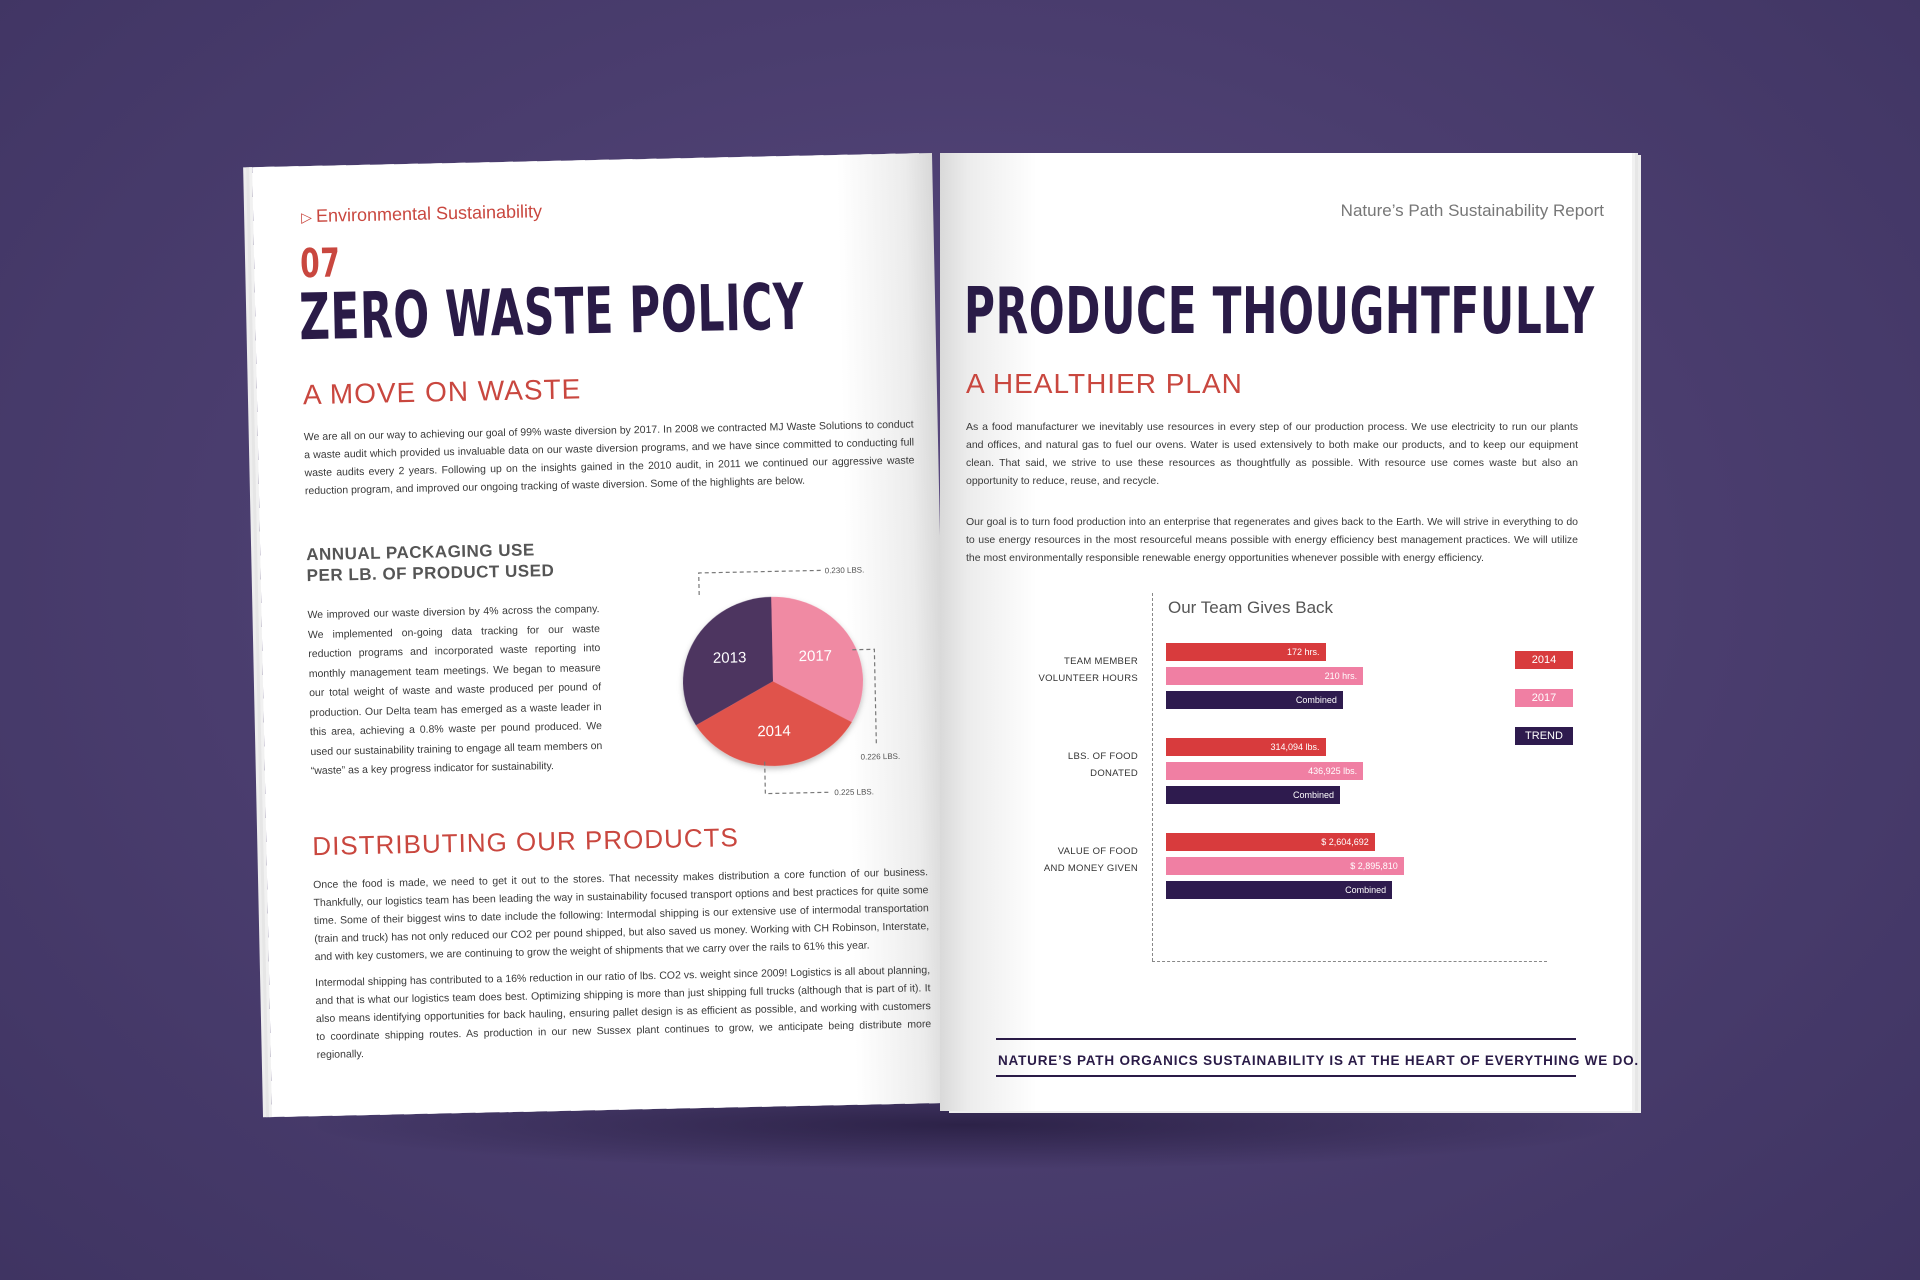  Describe the element at coordinates (1286, 1076) in the screenshot. I see `footer-rule-bottom` at that location.